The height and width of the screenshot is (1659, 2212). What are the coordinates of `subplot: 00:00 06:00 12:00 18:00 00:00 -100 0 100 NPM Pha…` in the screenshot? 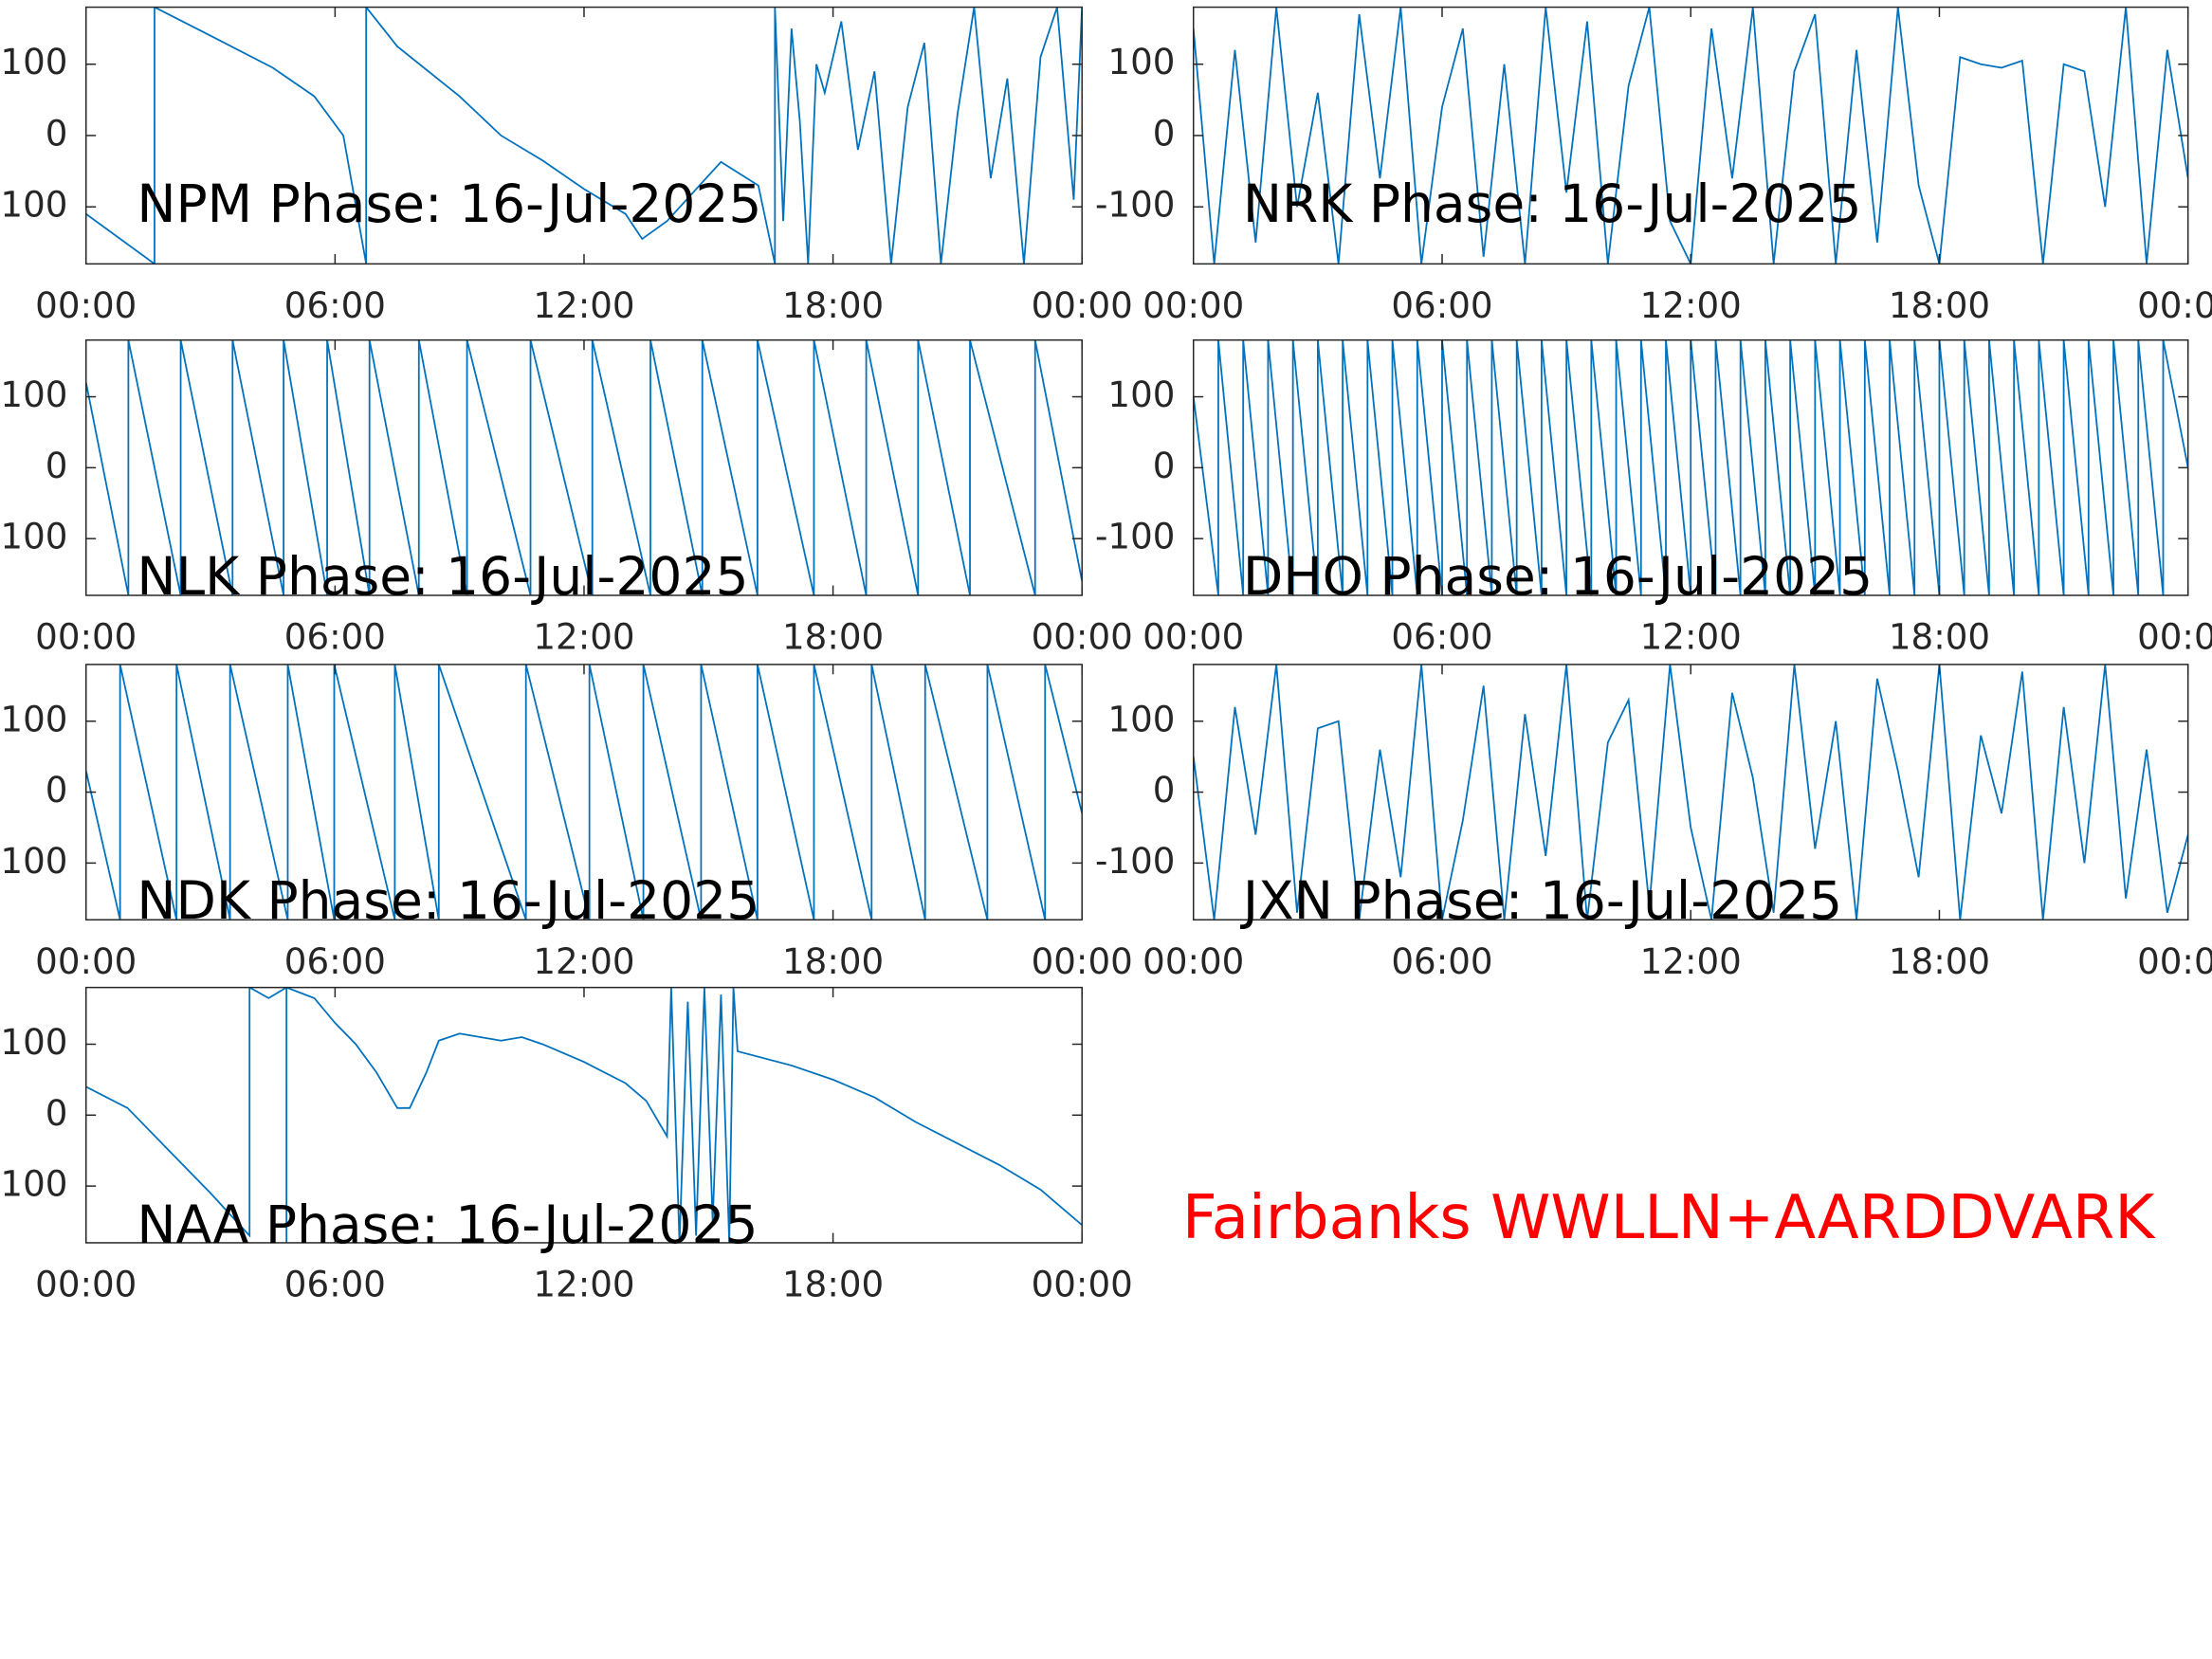 It's located at (566, 166).